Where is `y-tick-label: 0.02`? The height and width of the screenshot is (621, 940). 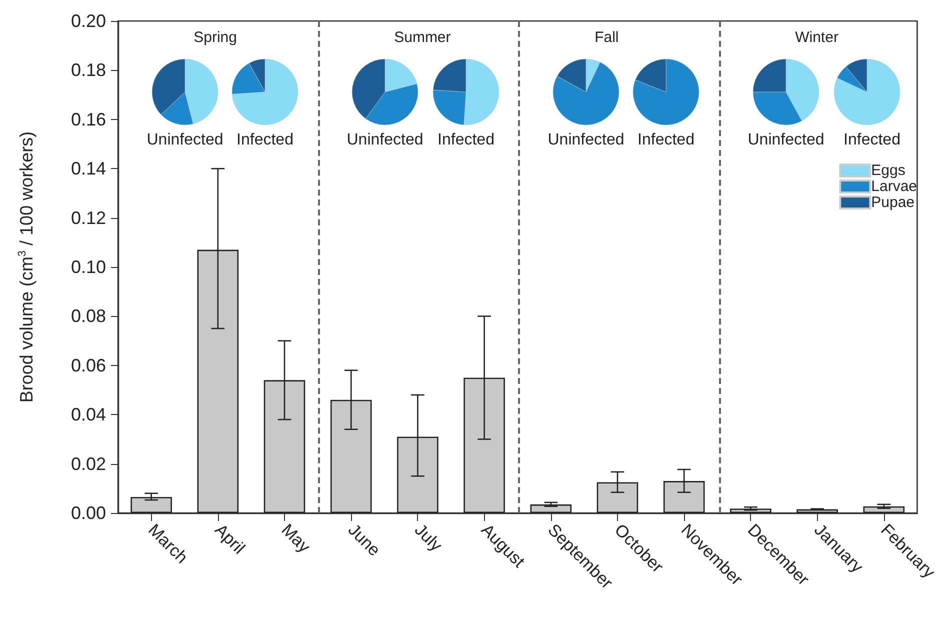 y-tick-label: 0.02 is located at coordinates (88, 464).